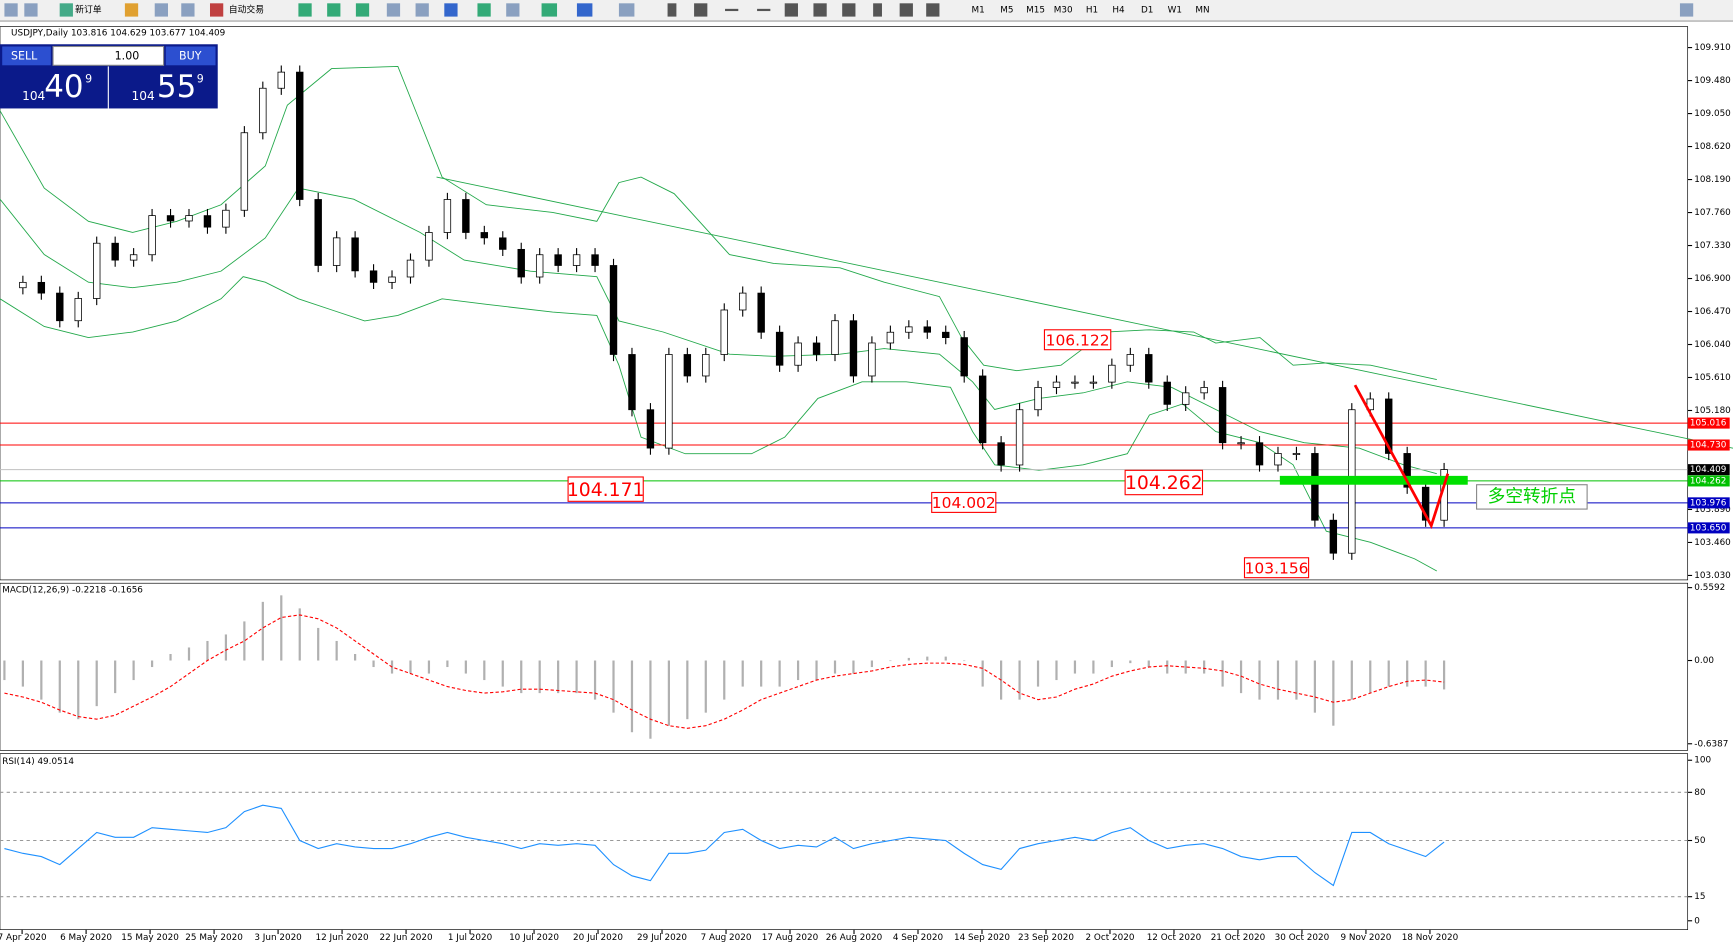 This screenshot has height=944, width=1733. What do you see at coordinates (978, 10) in the screenshot?
I see `timeframe-button: M1` at bounding box center [978, 10].